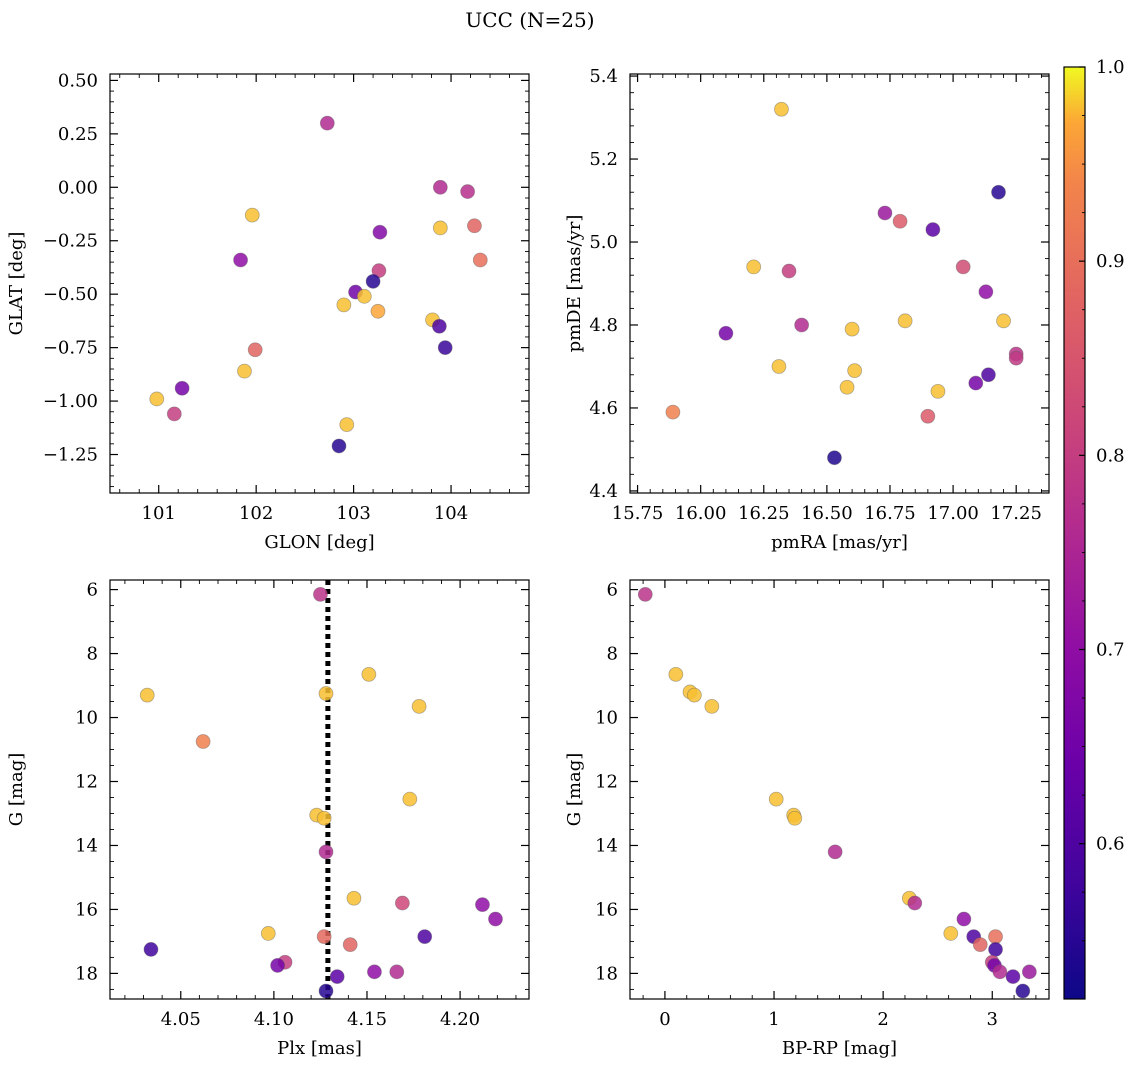 Image resolution: width=1136 pixels, height=1067 pixels. I want to click on x-tick-label: 4.10, so click(274, 1019).